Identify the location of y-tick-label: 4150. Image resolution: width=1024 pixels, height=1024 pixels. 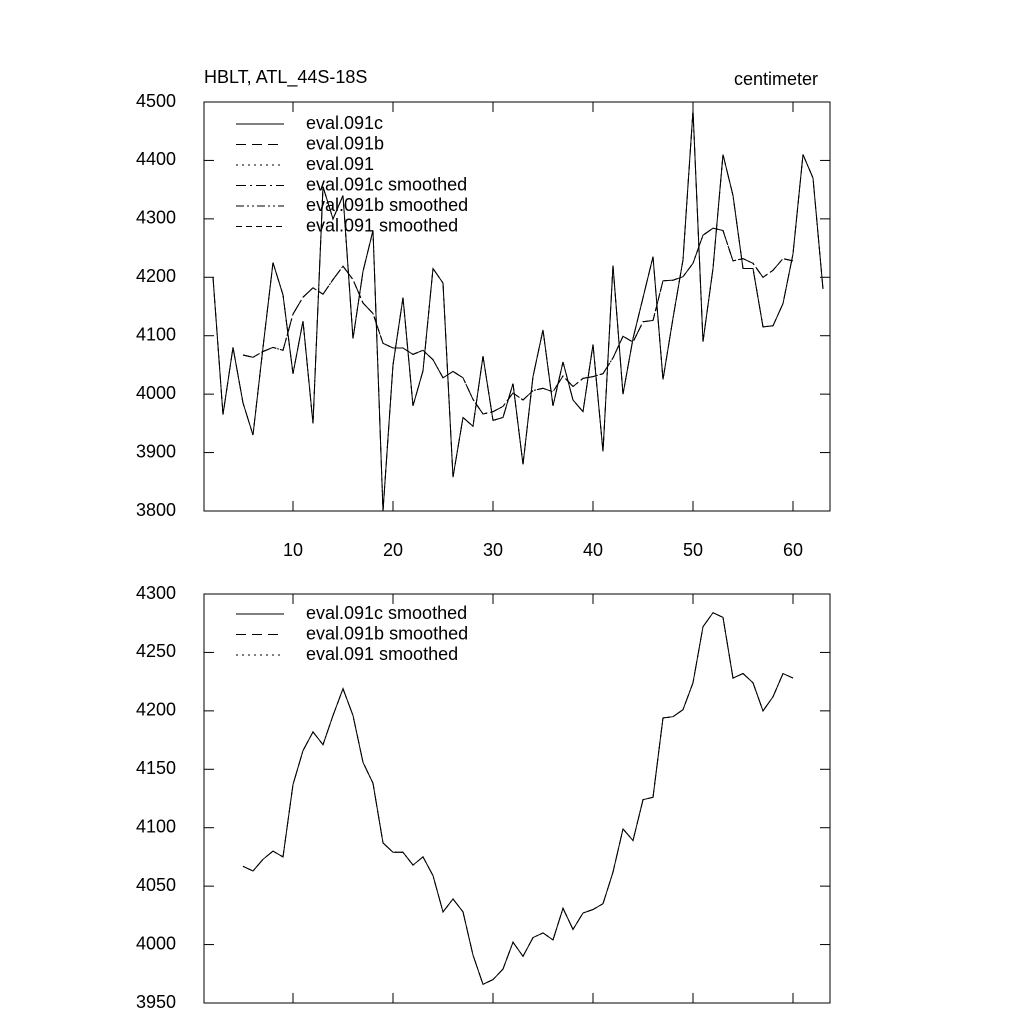
(156, 768).